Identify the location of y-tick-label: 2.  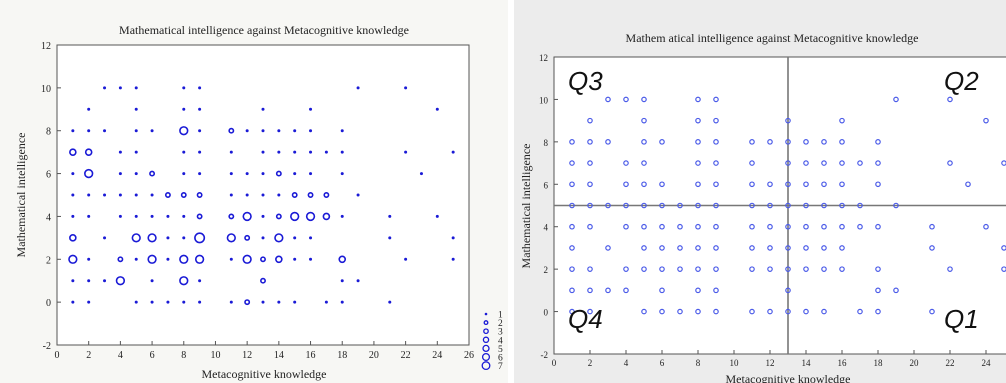
(48, 260).